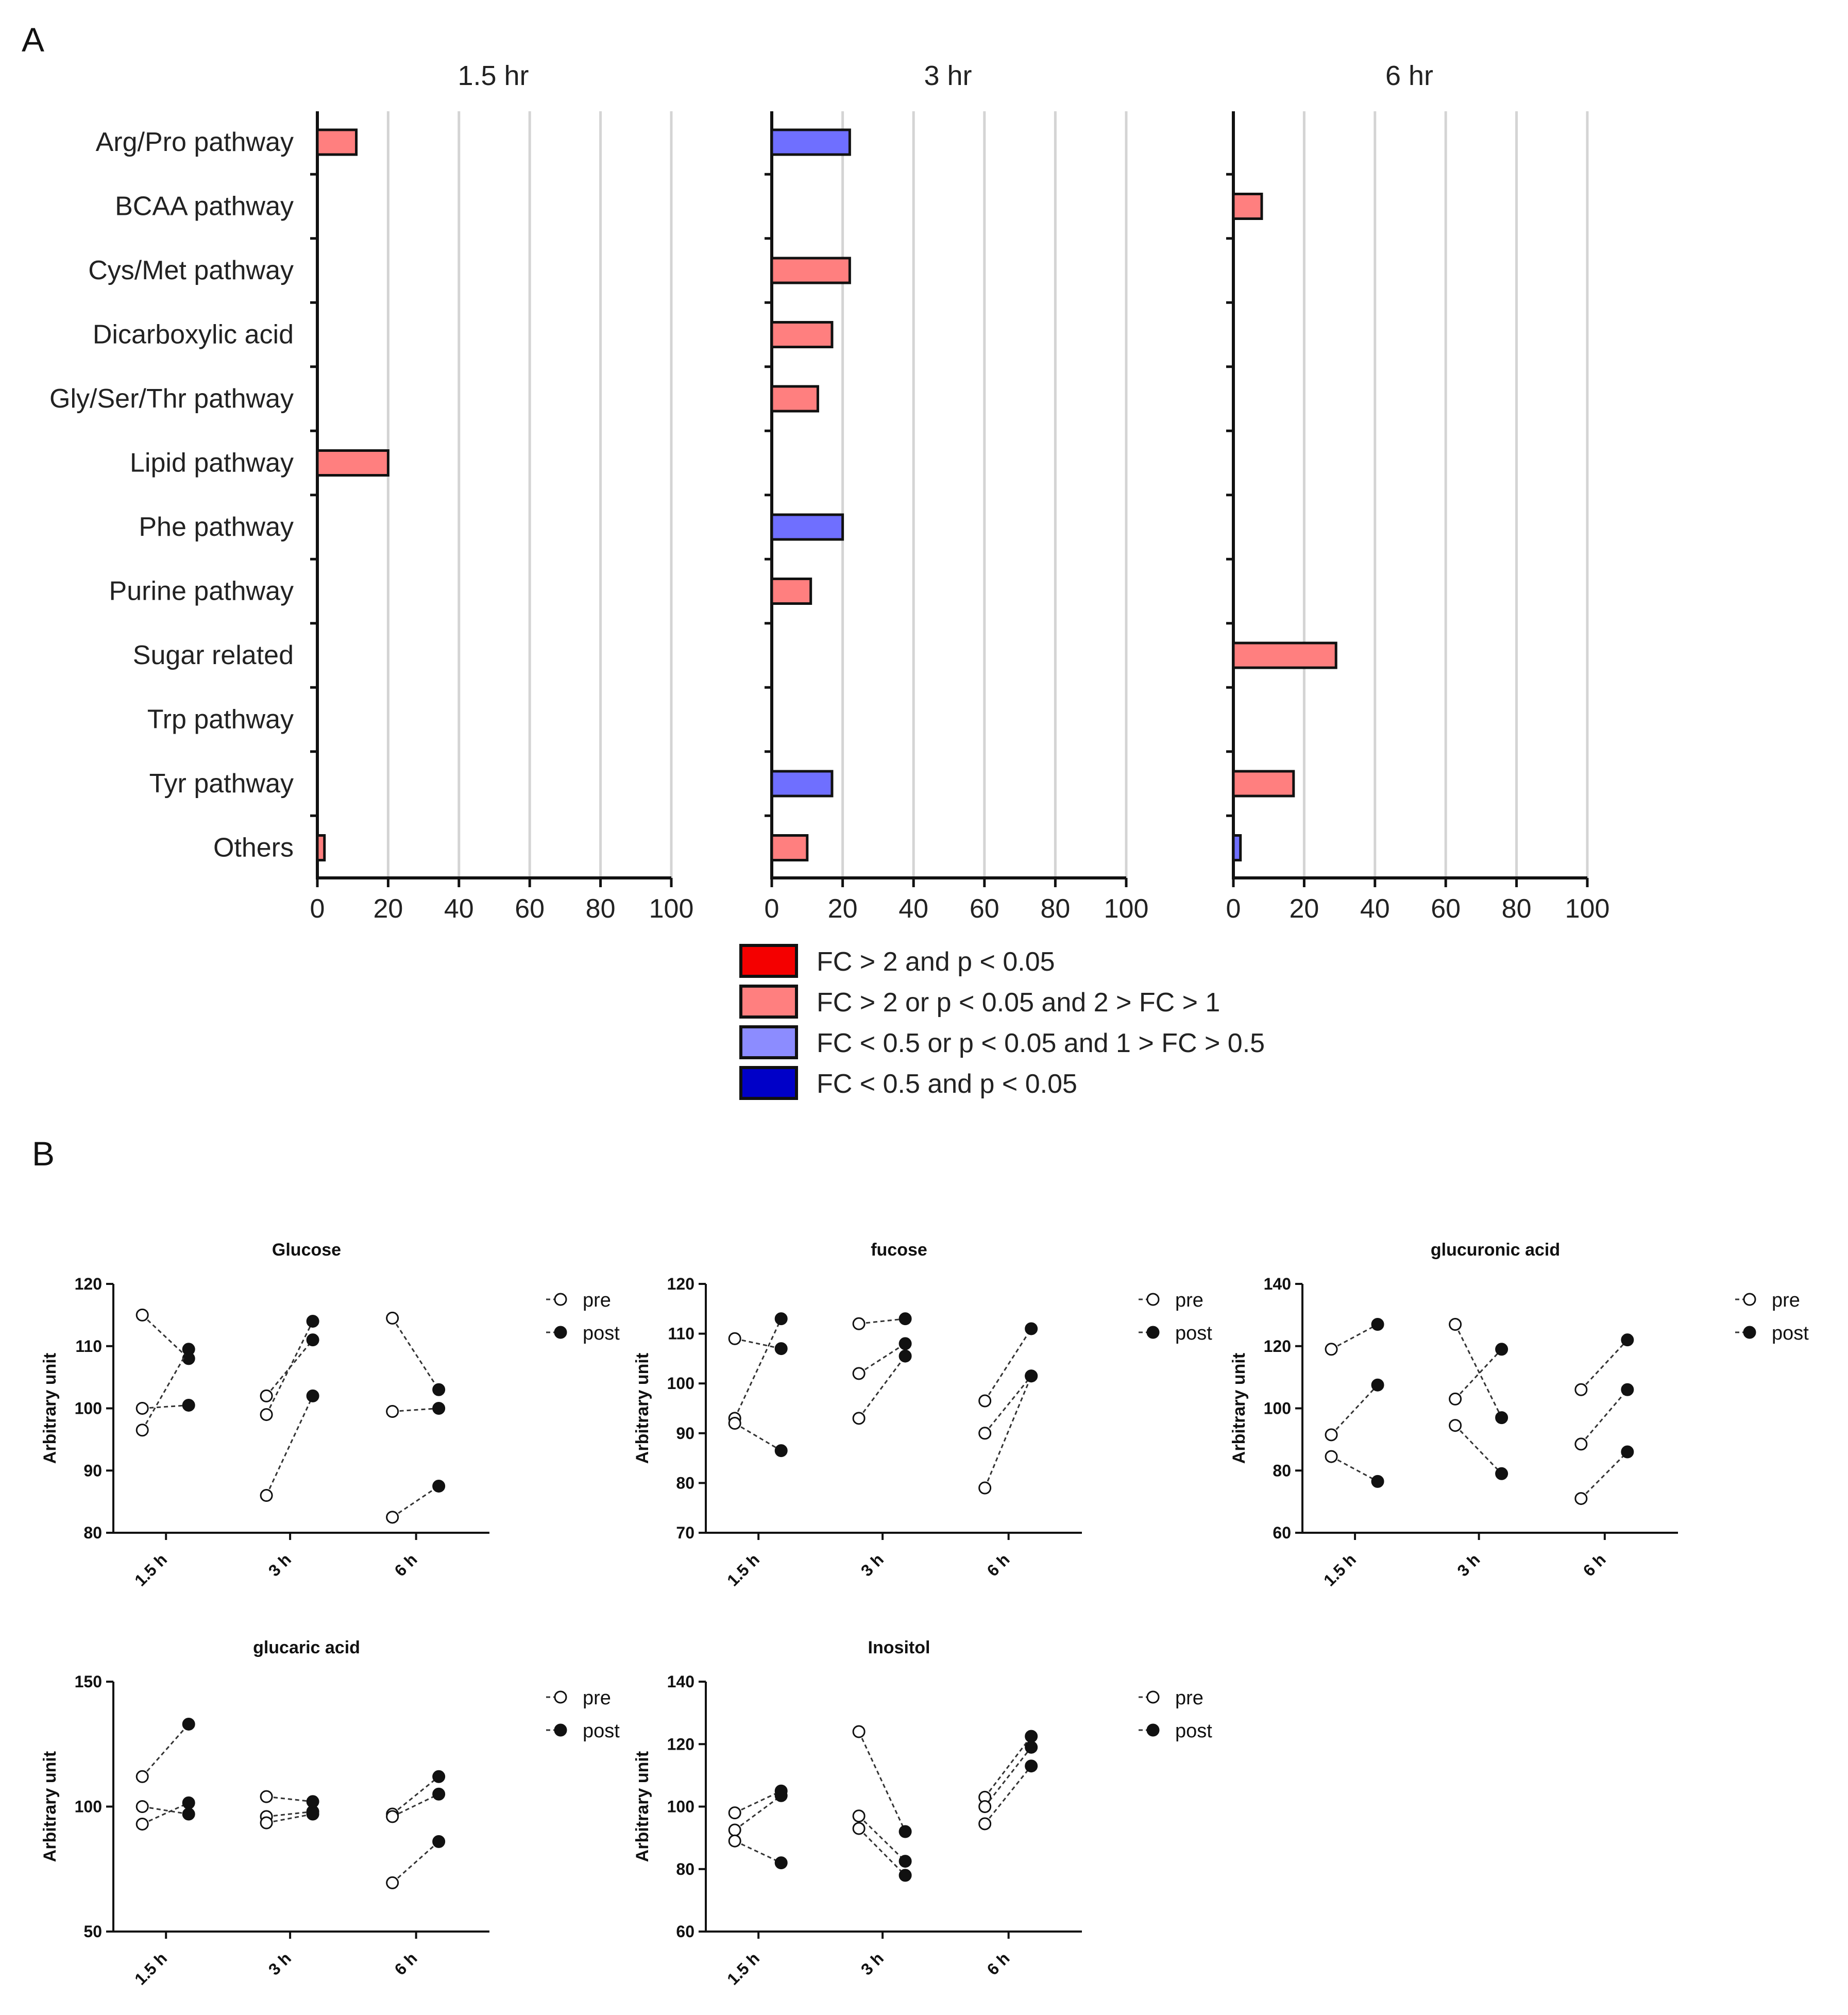 The image size is (1848, 2015). Describe the element at coordinates (807, 527) in the screenshot. I see `bar-phe-pathway` at that location.